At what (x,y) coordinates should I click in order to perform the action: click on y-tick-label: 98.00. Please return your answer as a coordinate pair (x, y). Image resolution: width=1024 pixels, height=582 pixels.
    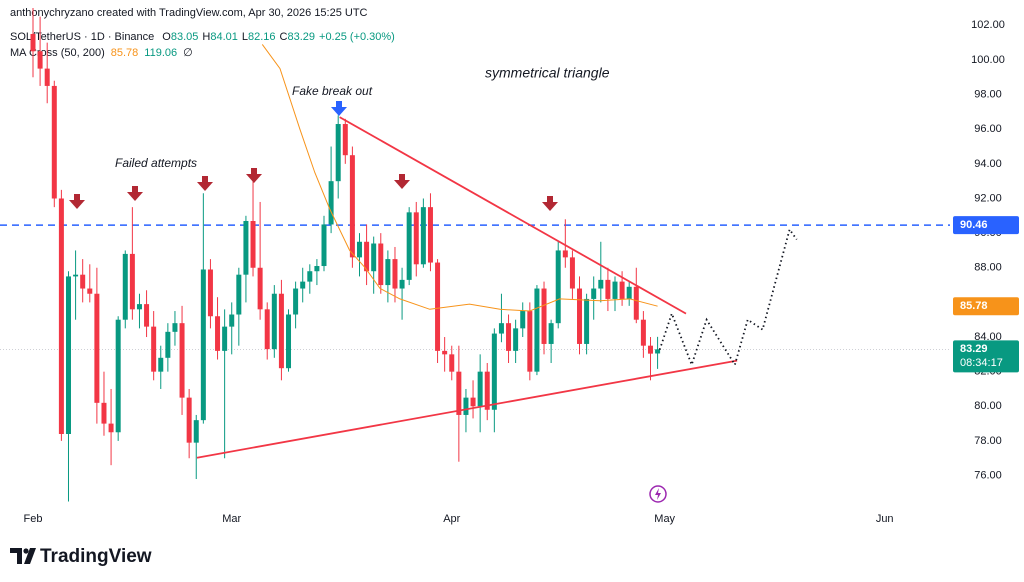
    Looking at the image, I should click on (988, 94).